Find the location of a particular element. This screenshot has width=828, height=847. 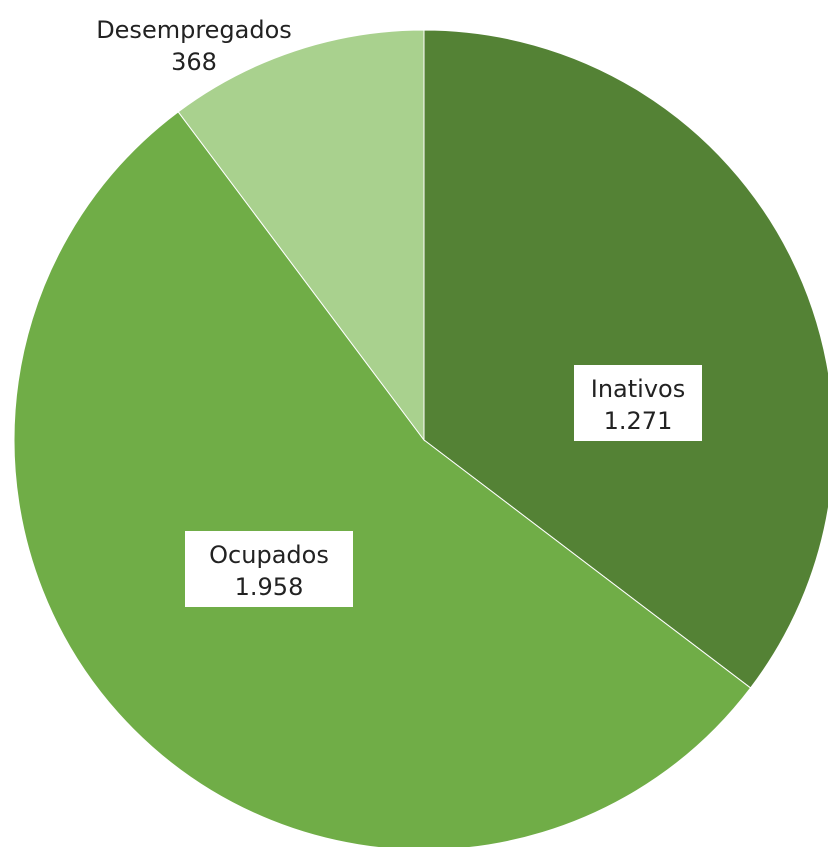

data-label-category: Ocupados is located at coordinates (269, 555).